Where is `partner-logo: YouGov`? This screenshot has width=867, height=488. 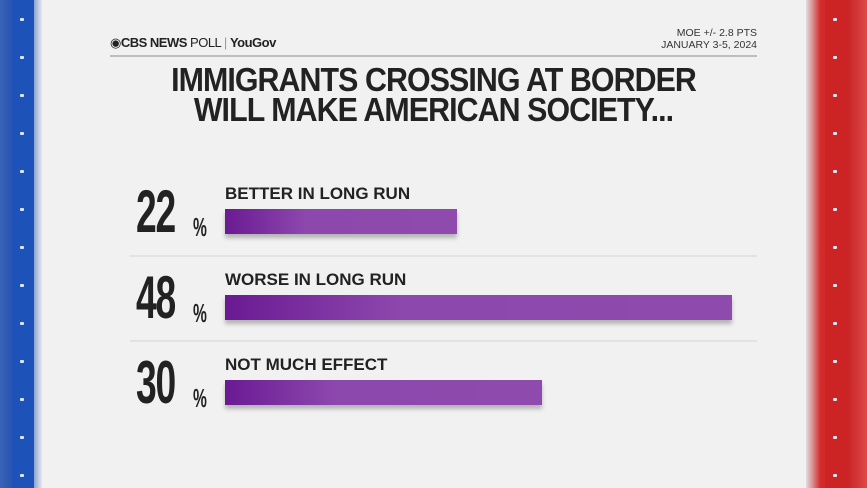
partner-logo: YouGov is located at coordinates (252, 42).